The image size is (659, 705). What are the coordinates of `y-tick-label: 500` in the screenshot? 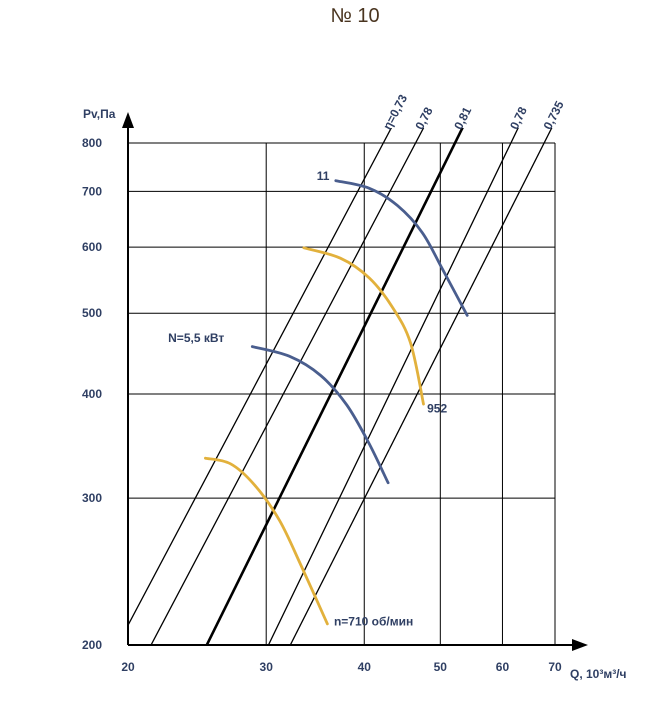 It's located at (92, 313).